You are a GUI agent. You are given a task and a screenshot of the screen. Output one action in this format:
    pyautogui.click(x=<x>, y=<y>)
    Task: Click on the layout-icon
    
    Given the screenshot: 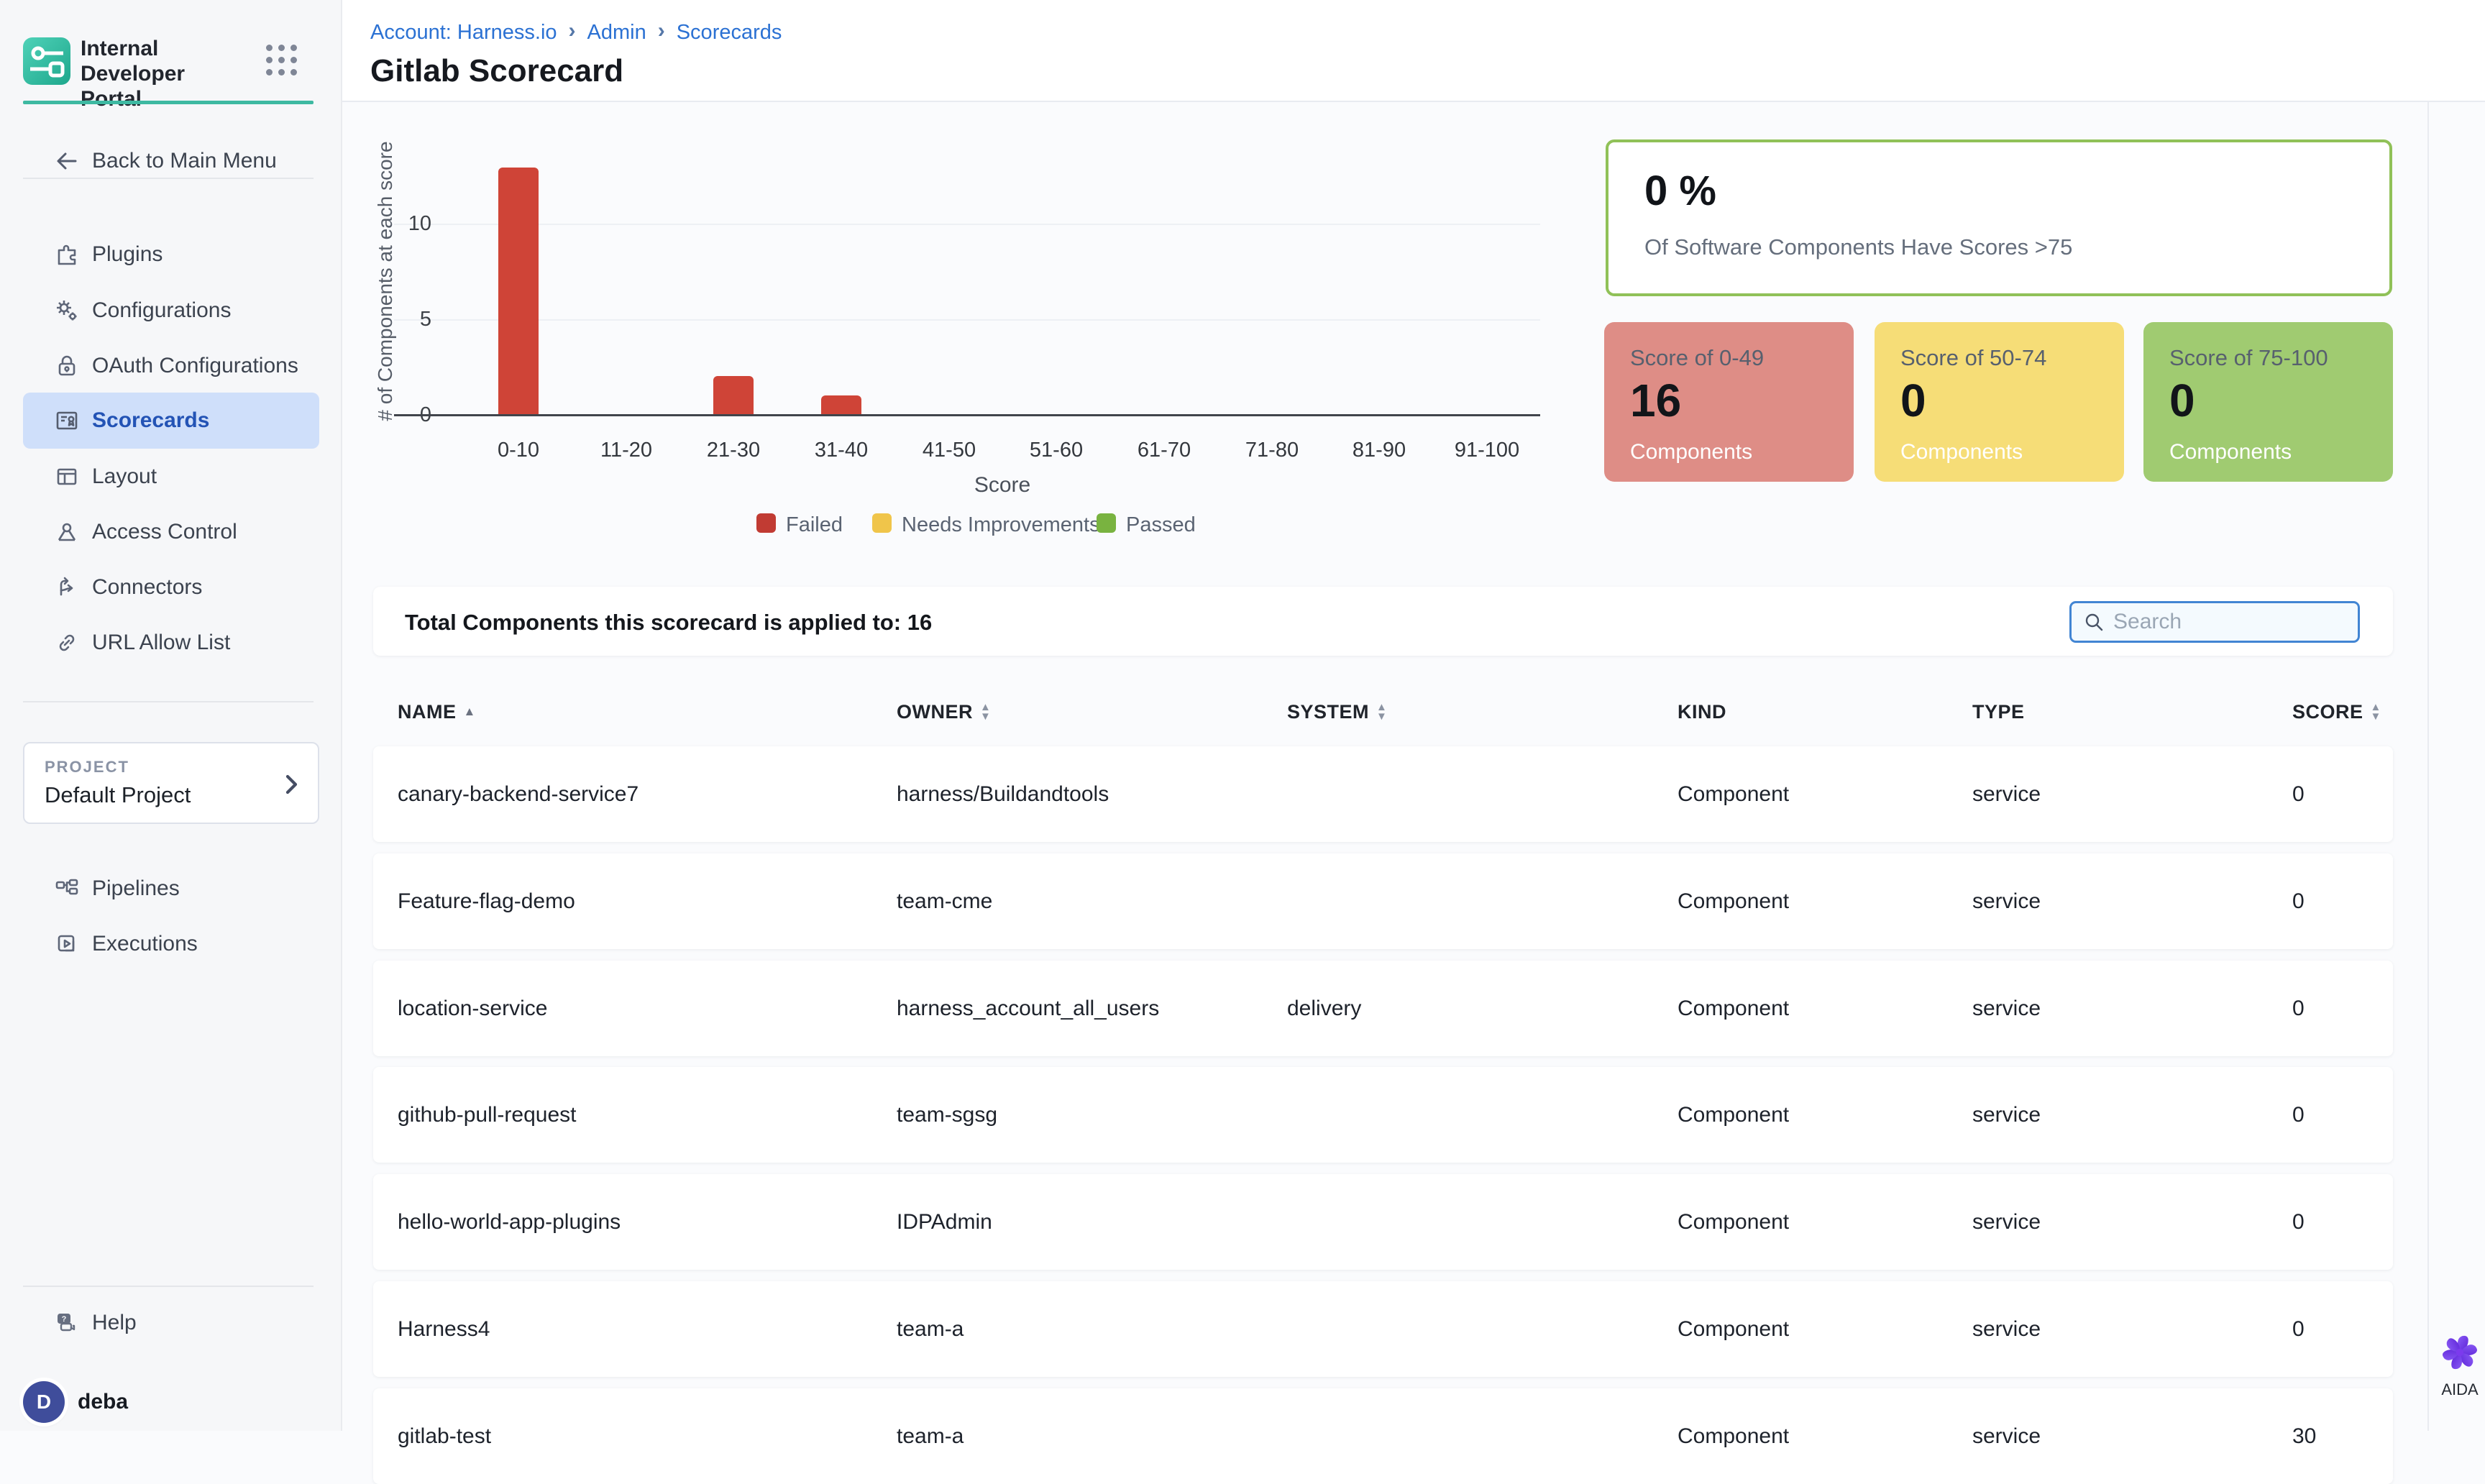 What is the action you would take?
    pyautogui.click(x=67, y=476)
    